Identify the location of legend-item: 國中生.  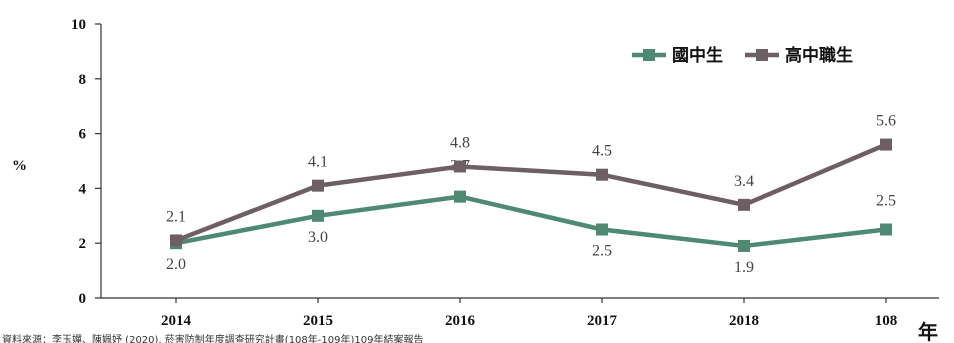
(677, 55).